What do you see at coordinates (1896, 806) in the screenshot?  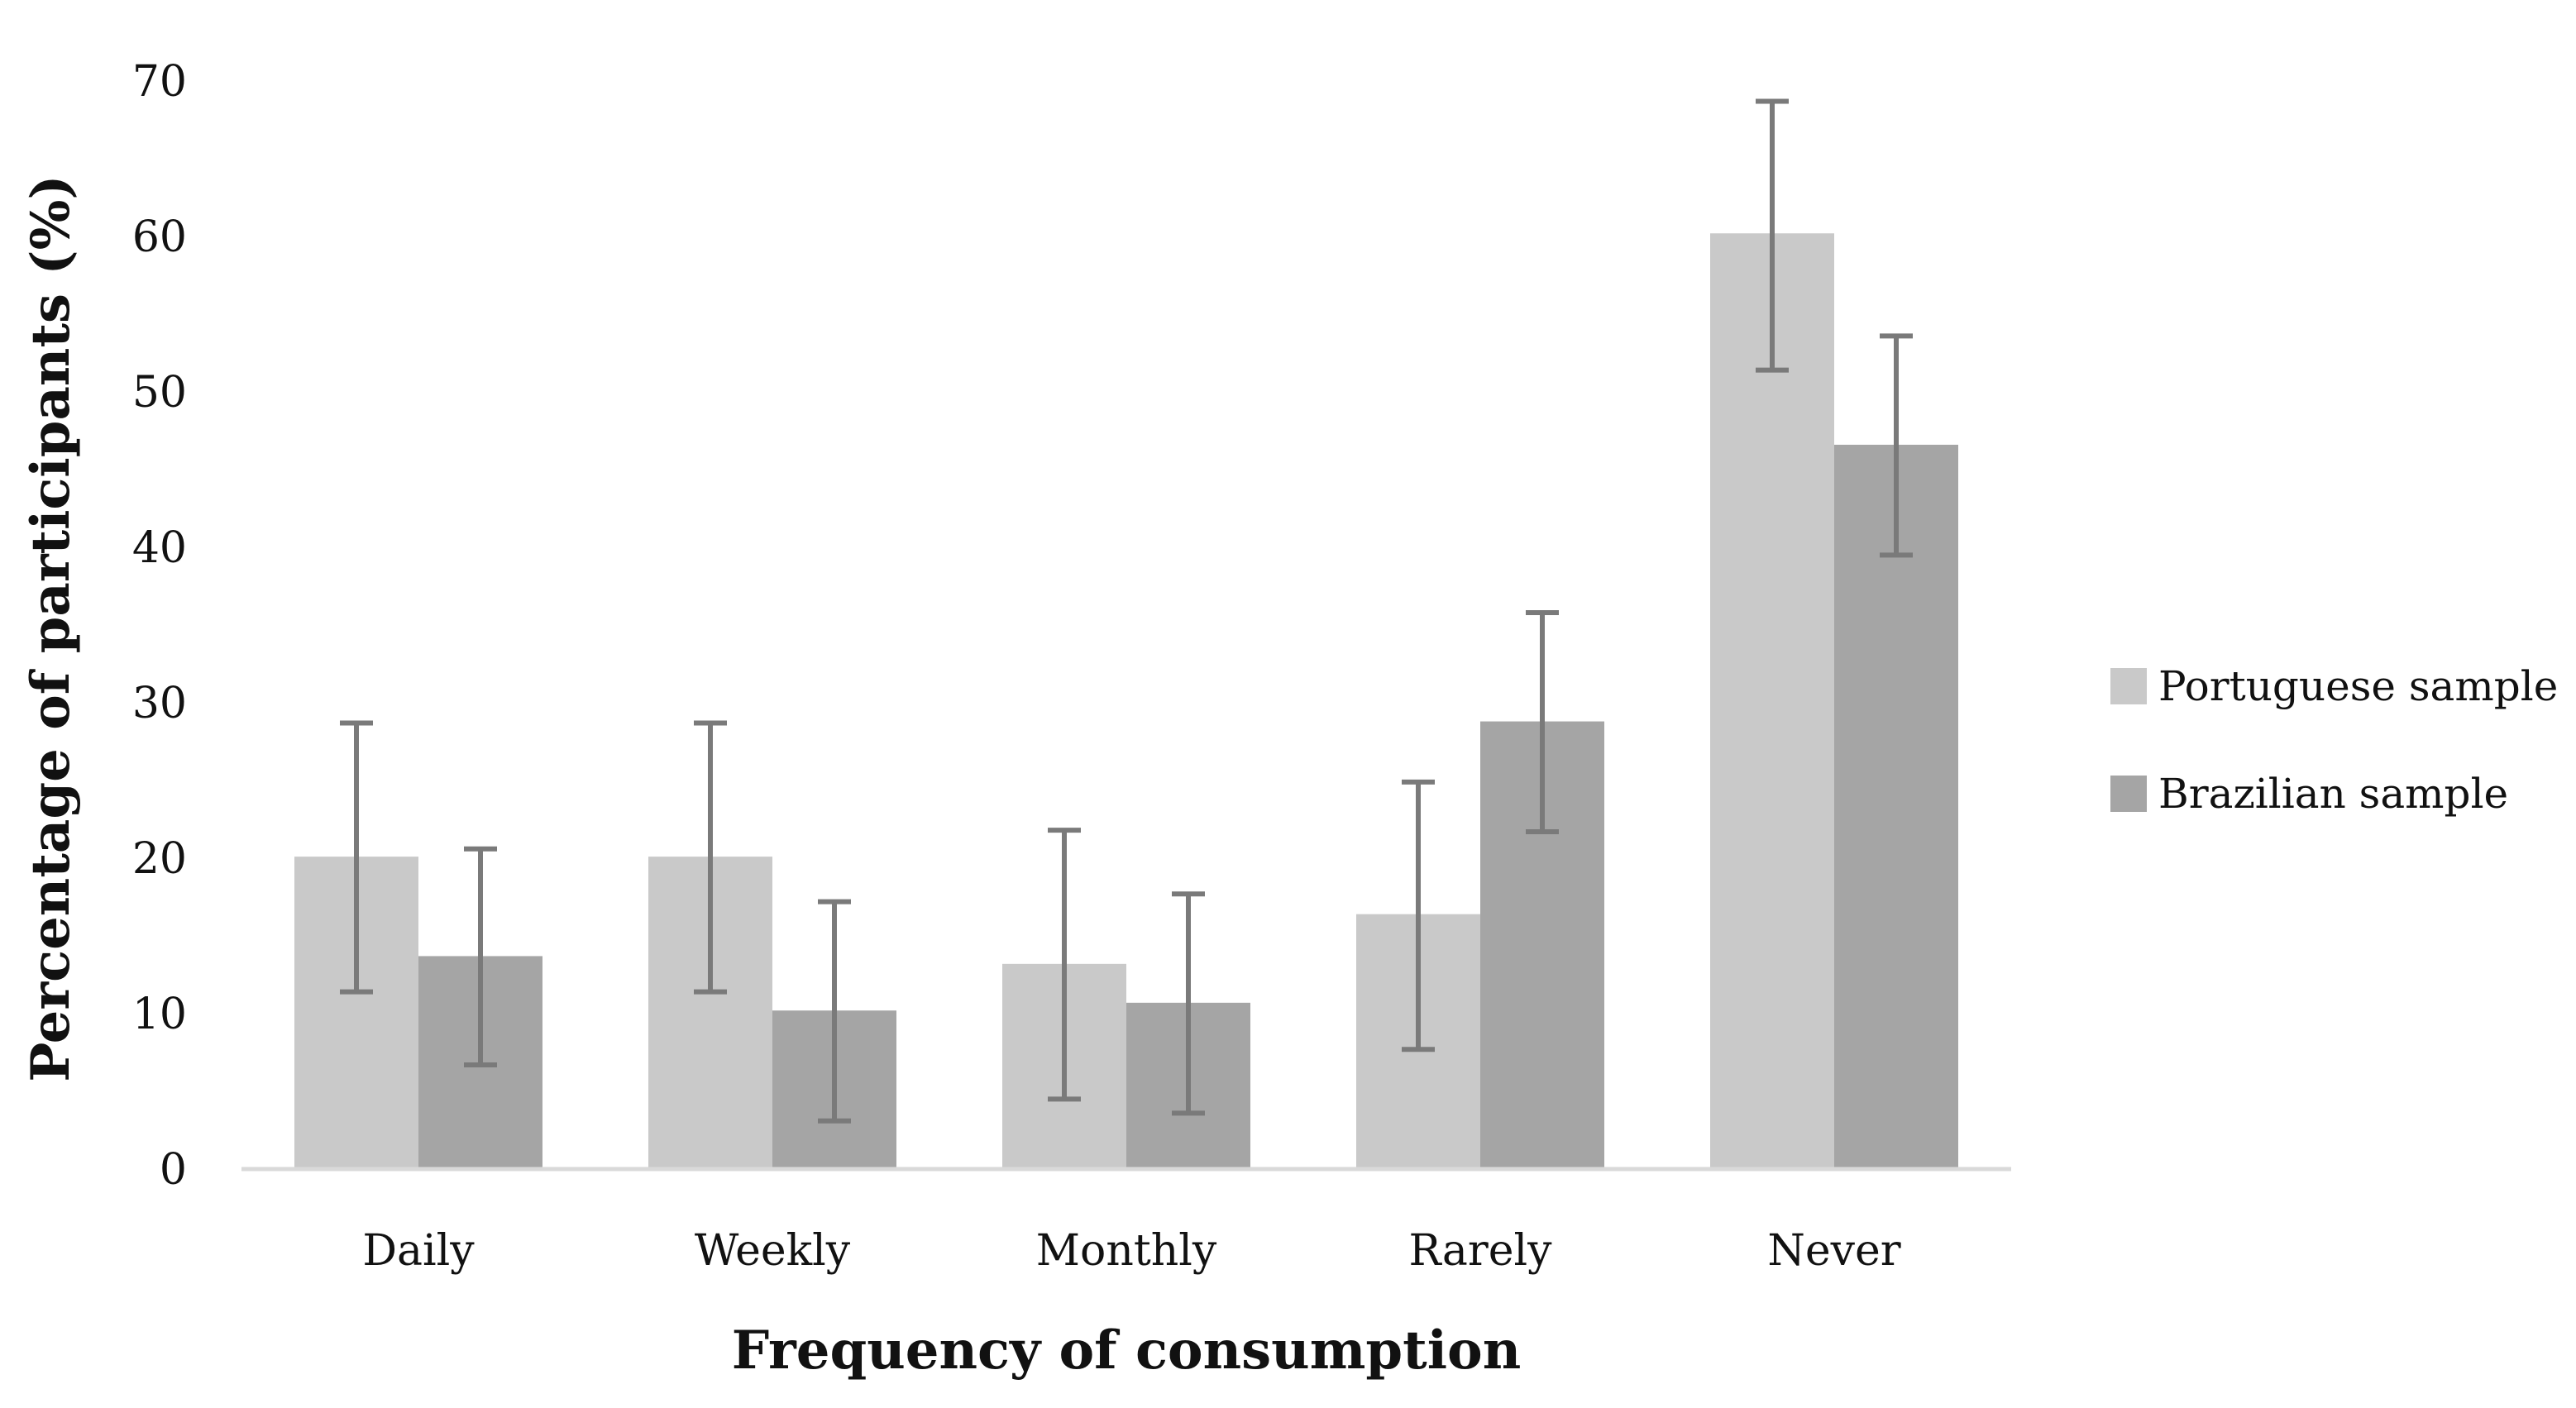 I see `bar-brazilian-never` at bounding box center [1896, 806].